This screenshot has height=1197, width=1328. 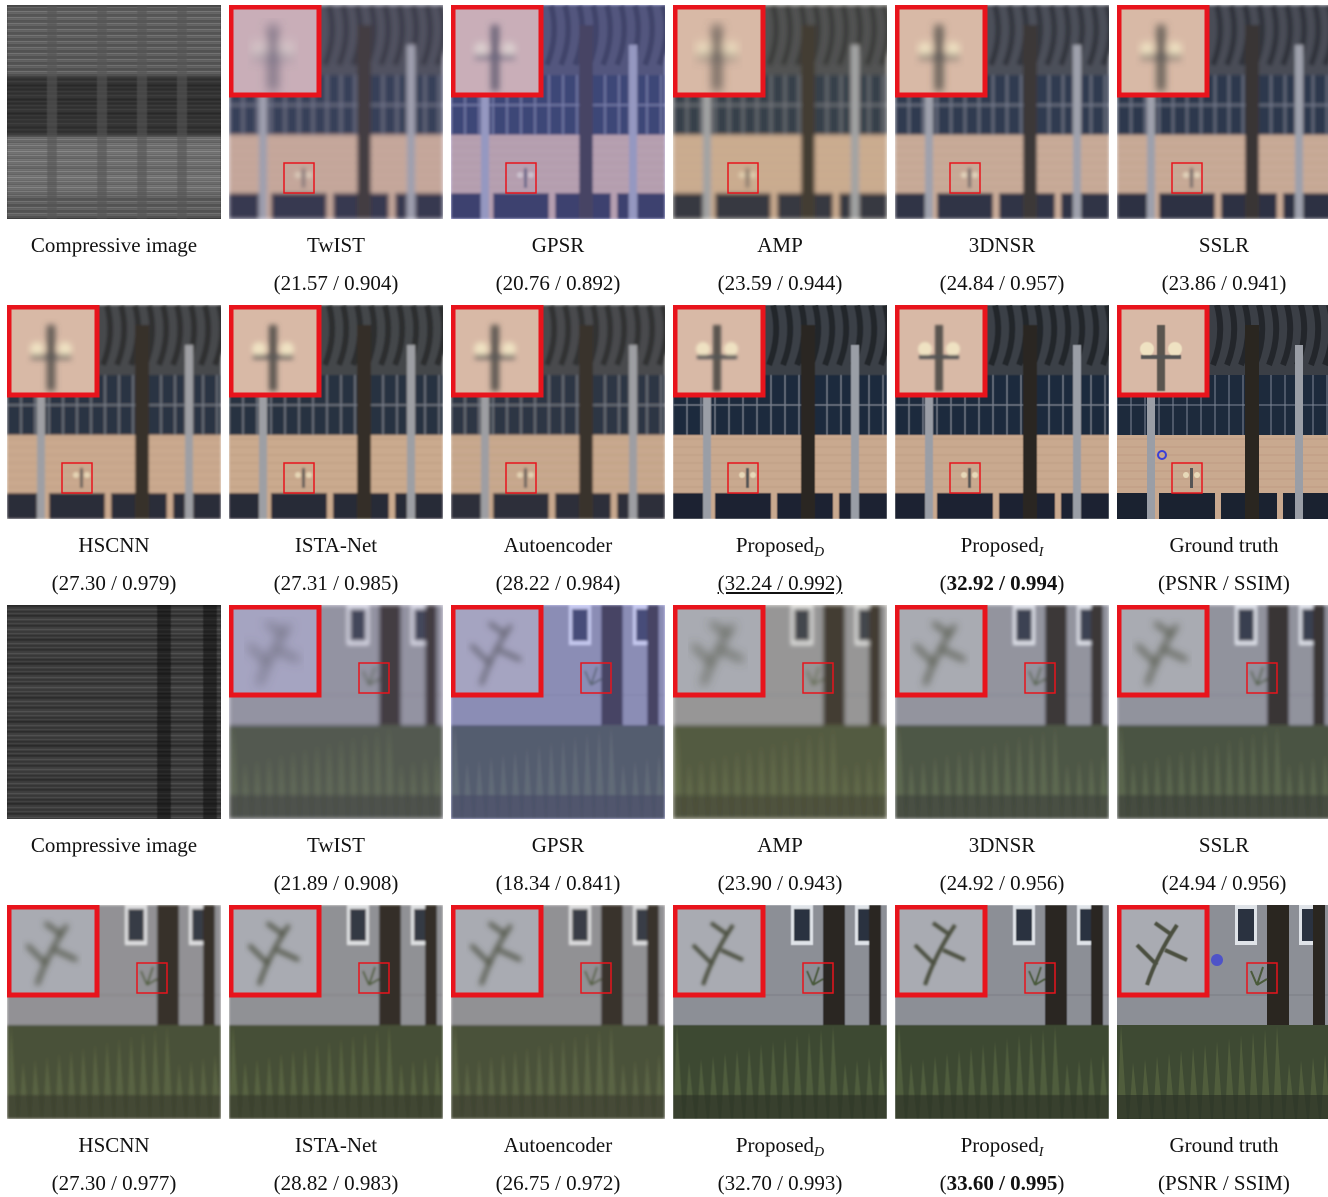 What do you see at coordinates (1222, 265) in the screenshot?
I see `caption-sslr: SSLR (23.86 / 0.941)` at bounding box center [1222, 265].